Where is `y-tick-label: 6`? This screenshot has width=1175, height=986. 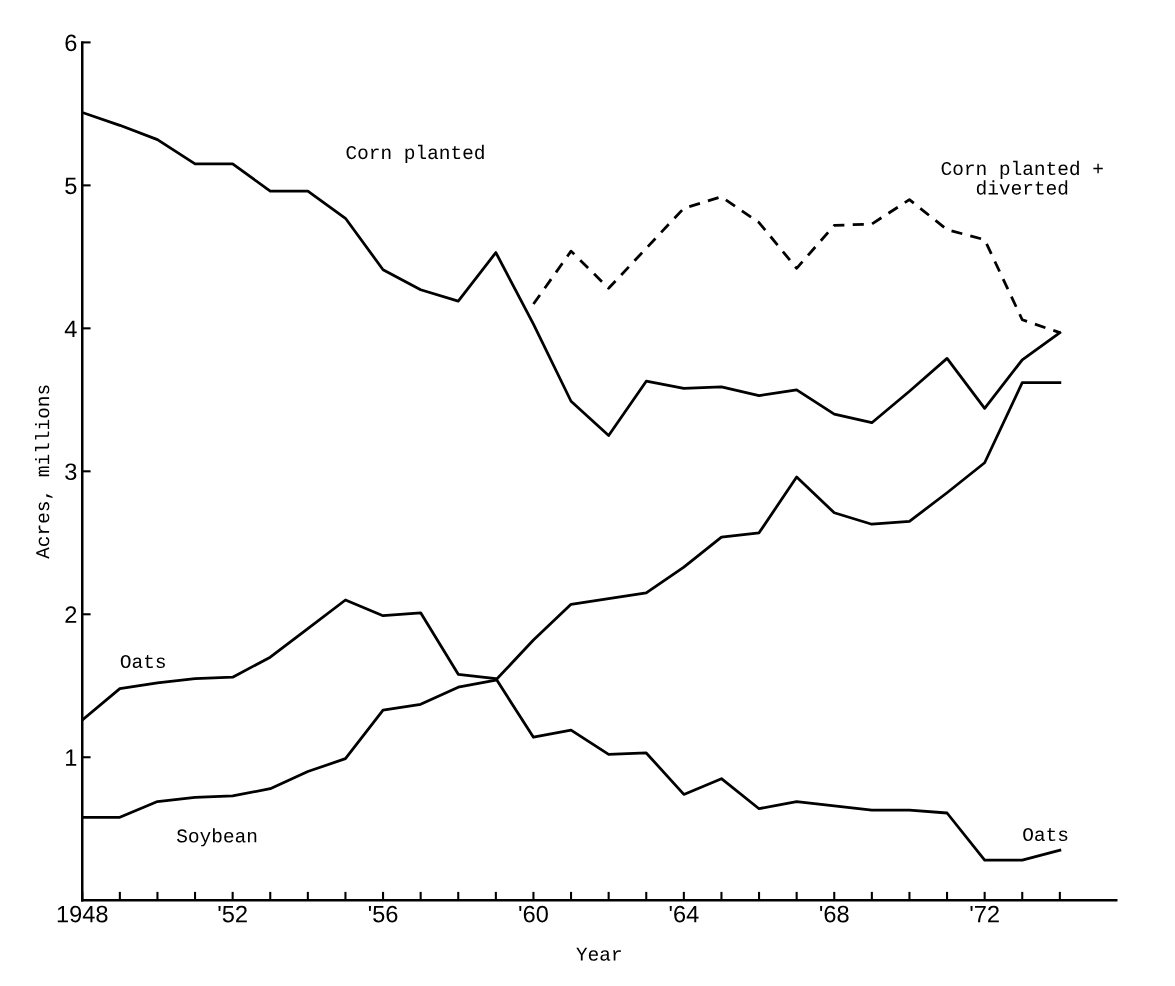 y-tick-label: 6 is located at coordinates (71, 43).